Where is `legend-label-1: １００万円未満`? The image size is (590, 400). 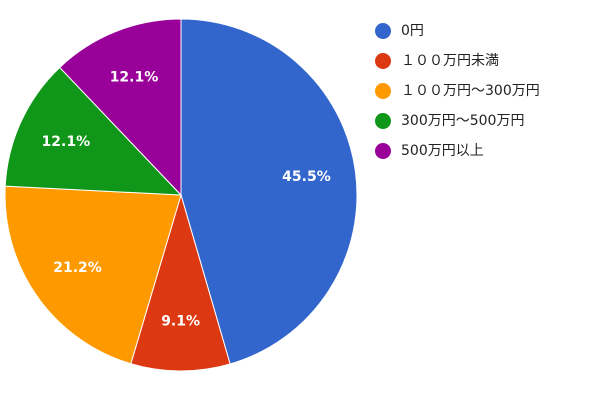 legend-label-1: １００万円未満 is located at coordinates (450, 61).